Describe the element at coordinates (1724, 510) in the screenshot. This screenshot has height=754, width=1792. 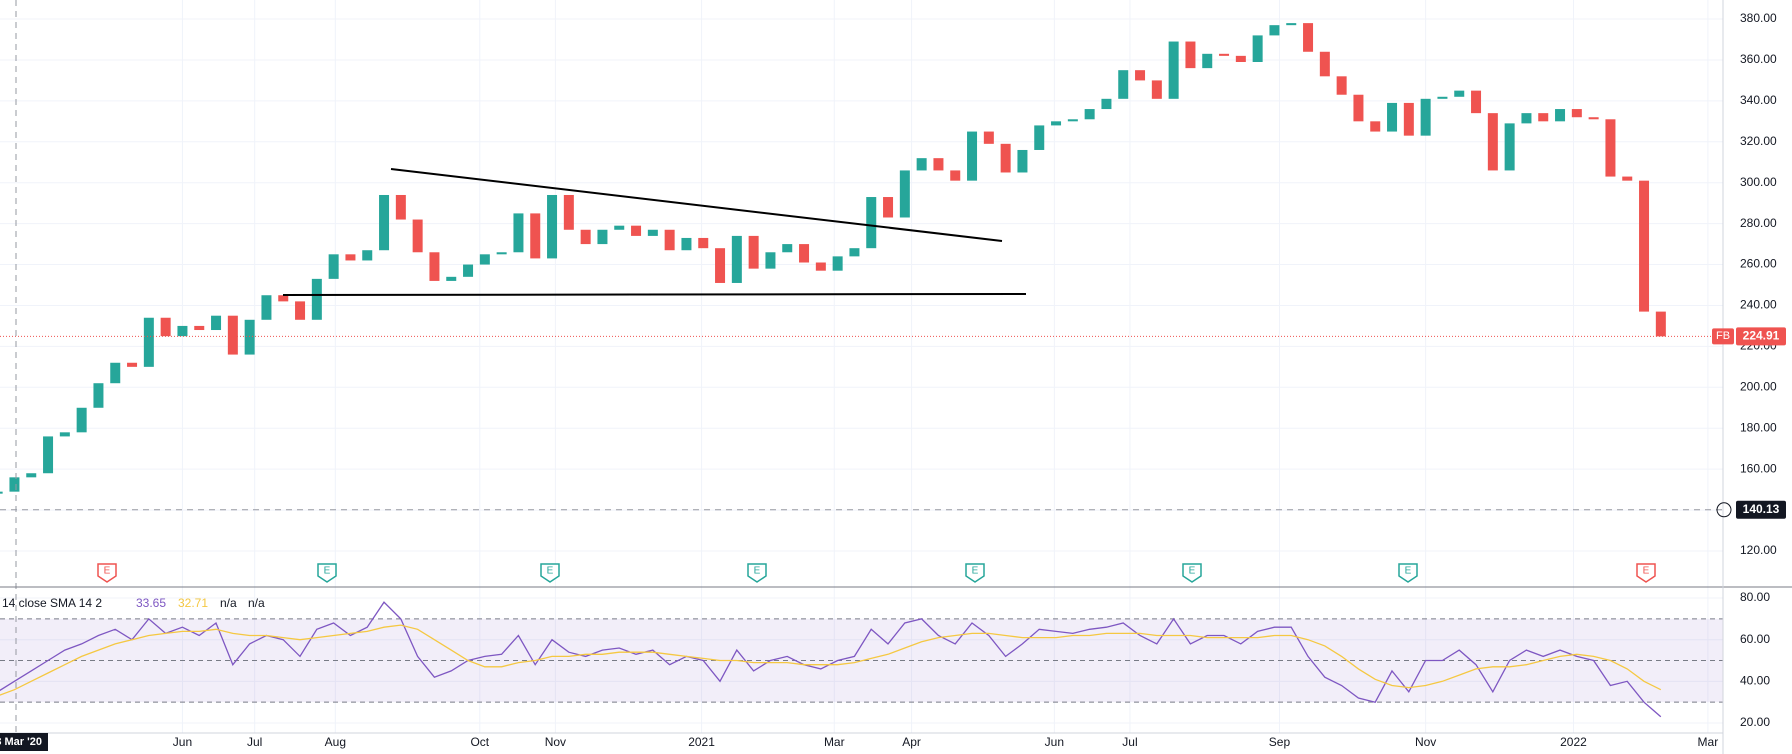
I see `add-button` at that location.